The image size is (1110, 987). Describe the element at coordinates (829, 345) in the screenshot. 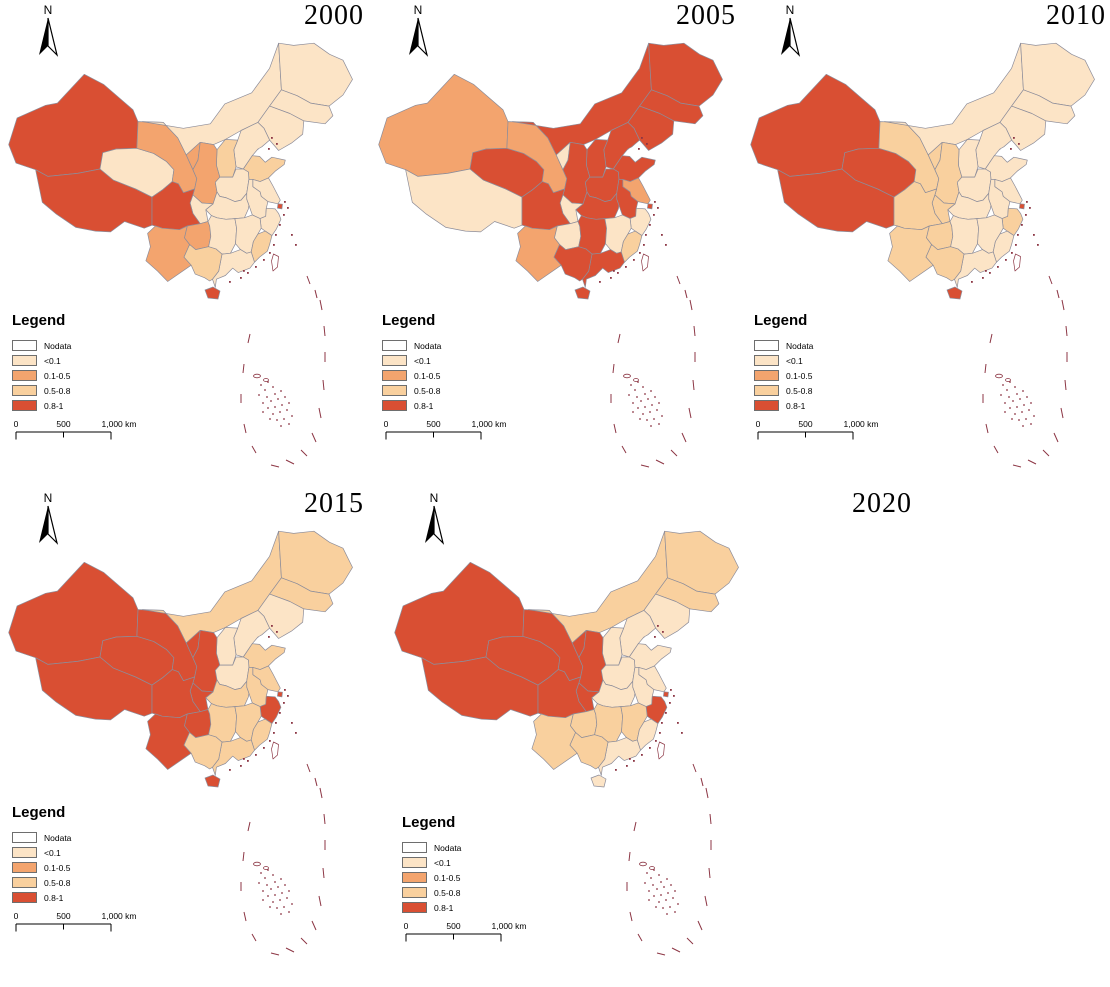

I see `legend-item: Nodata` at that location.